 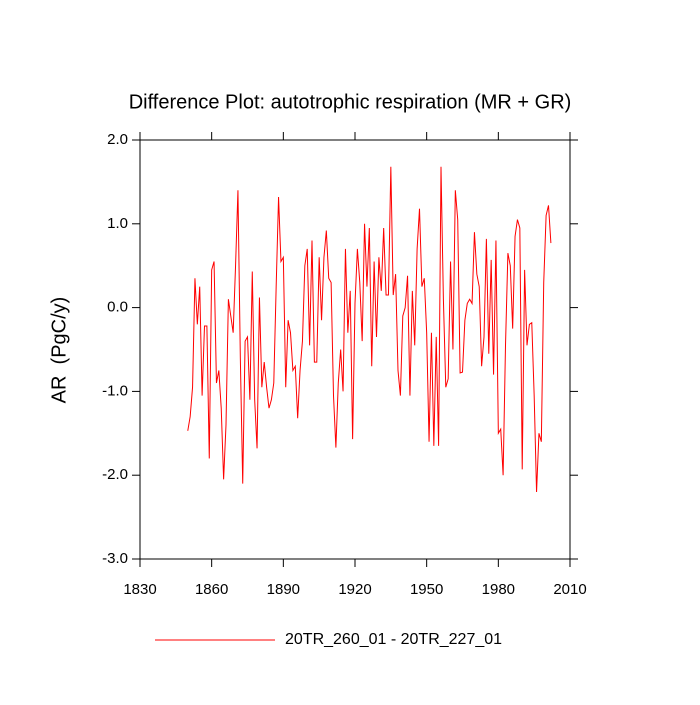 I want to click on x-tick-label: 2010, so click(x=569, y=589).